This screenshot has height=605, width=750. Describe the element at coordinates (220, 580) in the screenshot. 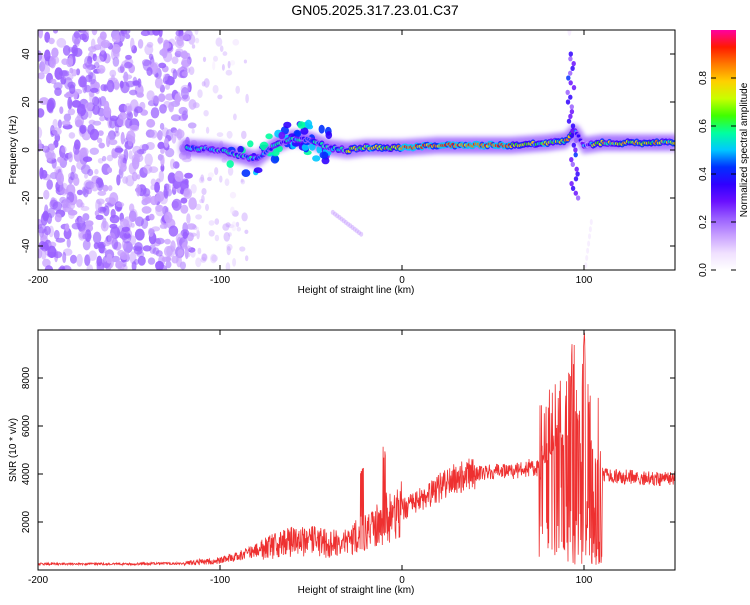

I see `snr-x-tick-label: -100` at that location.